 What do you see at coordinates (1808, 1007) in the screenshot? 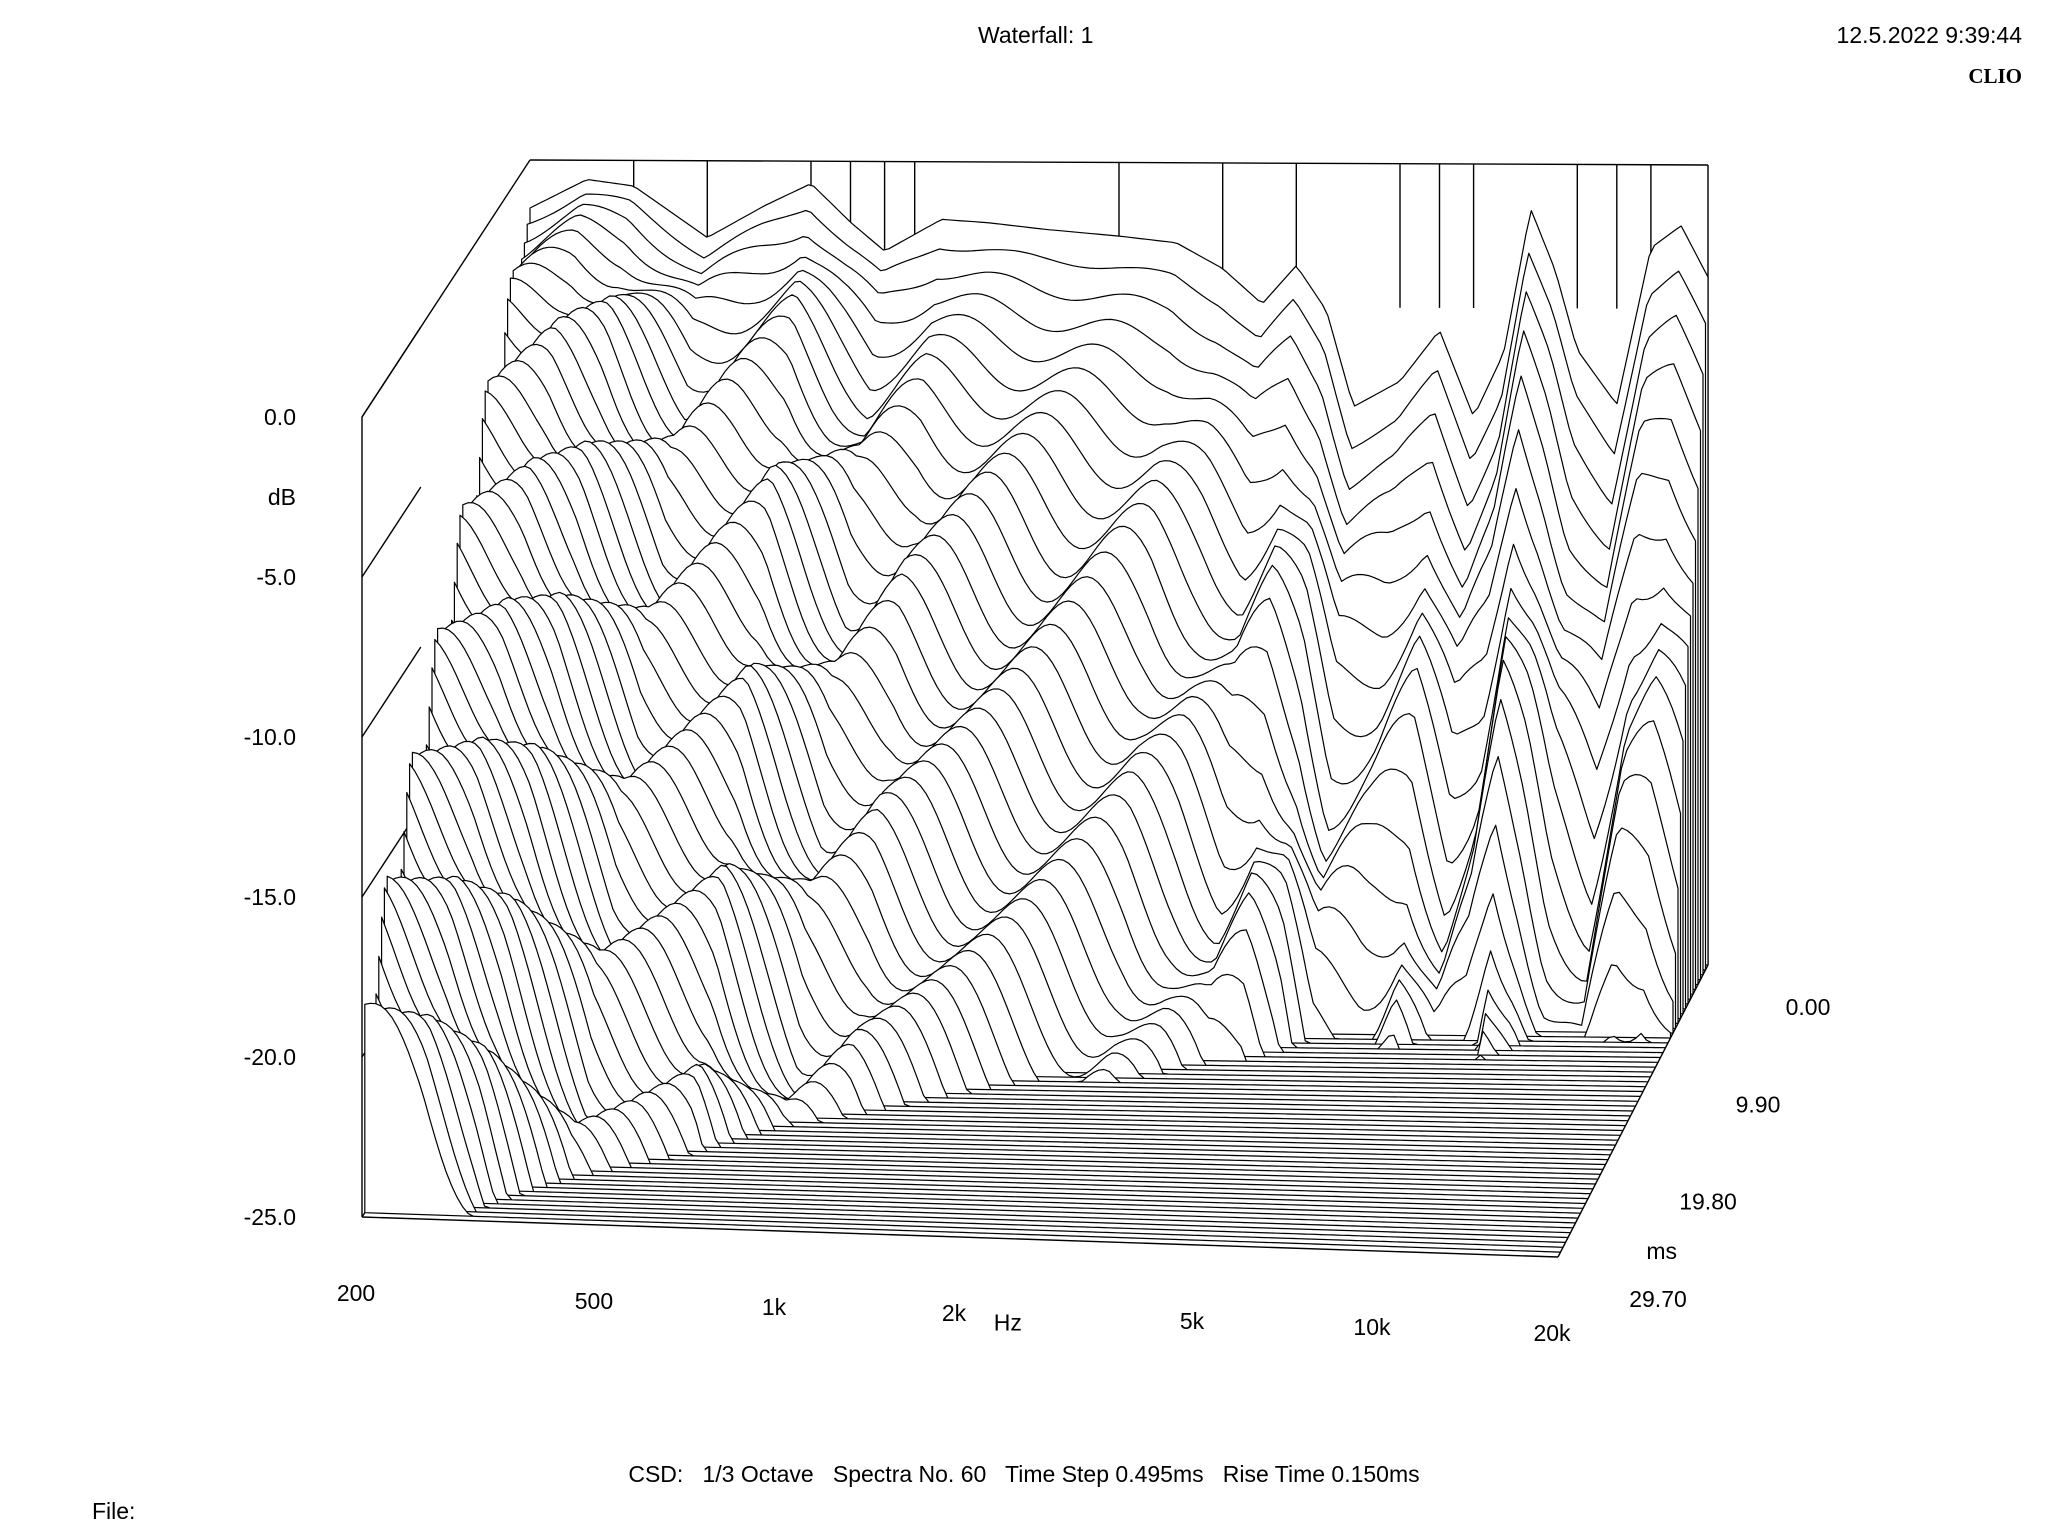
I see `z-tick-label: 0.00` at bounding box center [1808, 1007].